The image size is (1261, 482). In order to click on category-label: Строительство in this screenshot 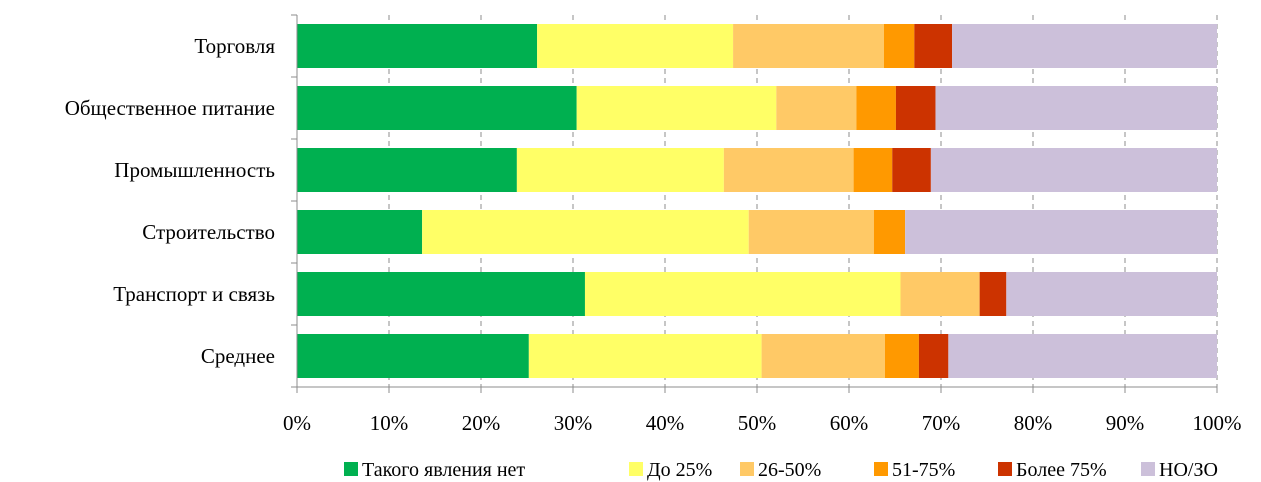, I will do `click(208, 232)`.